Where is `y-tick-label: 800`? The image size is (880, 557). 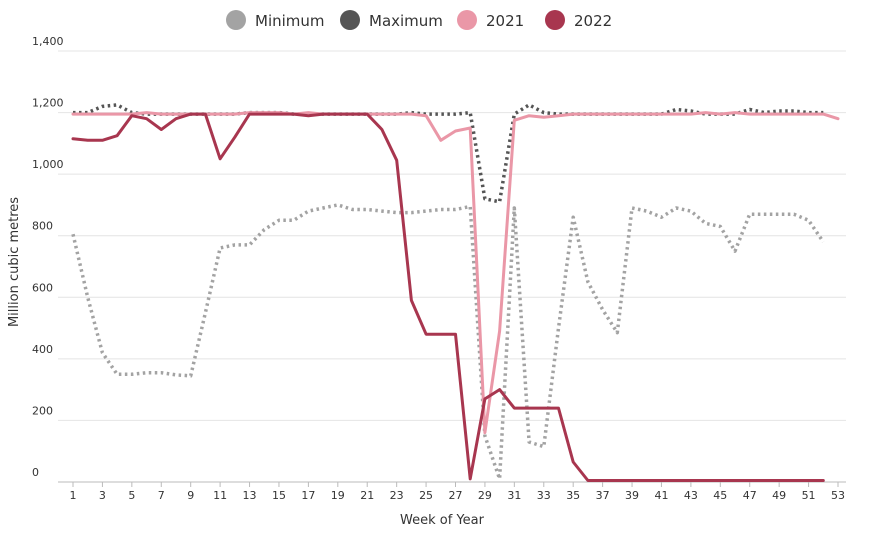 y-tick-label: 800 is located at coordinates (42, 226).